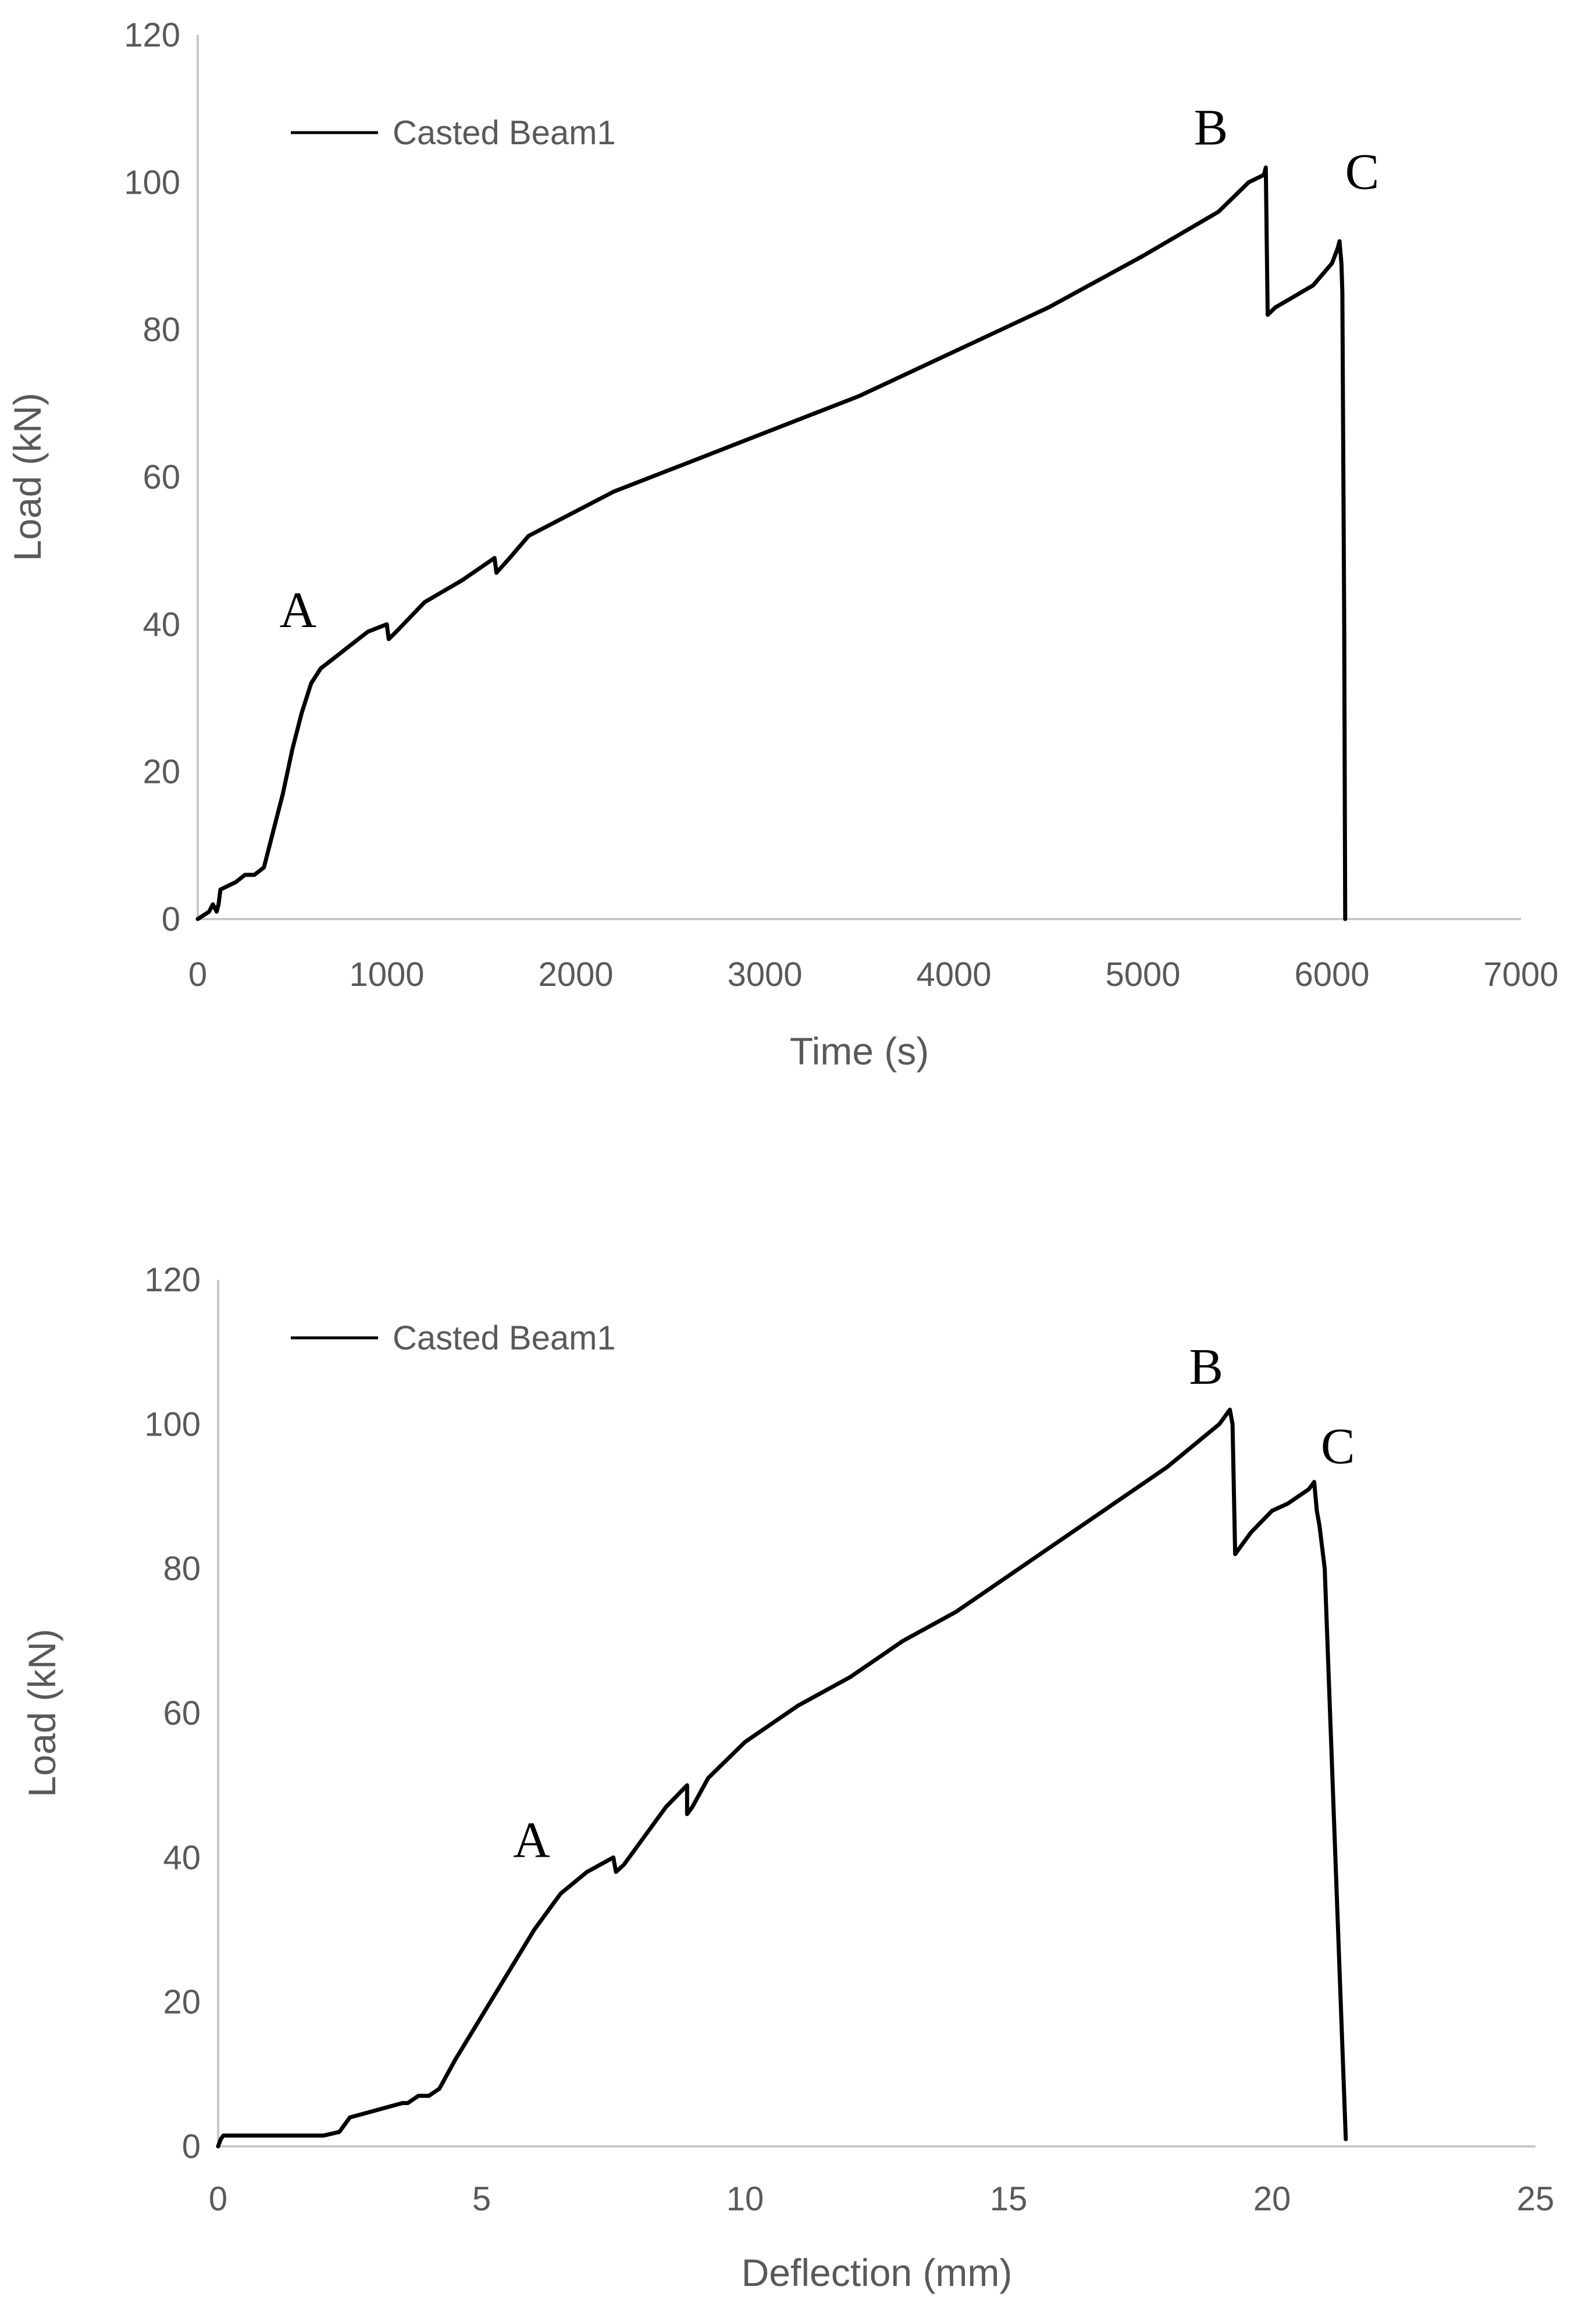 The height and width of the screenshot is (2304, 1596). I want to click on x-tick-label: 5, so click(481, 2199).